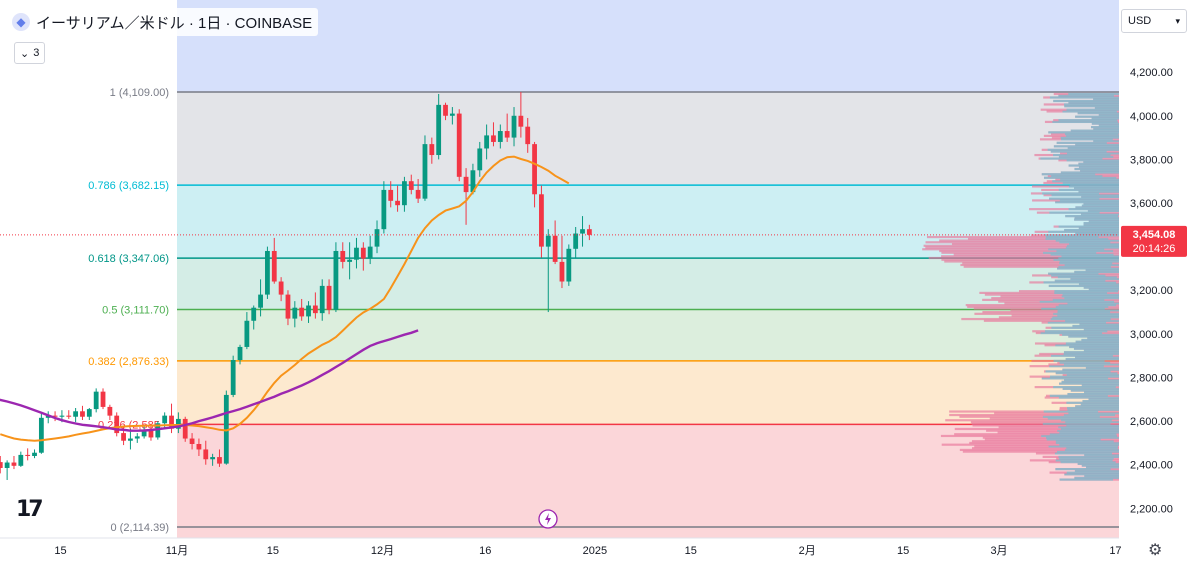  I want to click on fib-band, so click(648, 139).